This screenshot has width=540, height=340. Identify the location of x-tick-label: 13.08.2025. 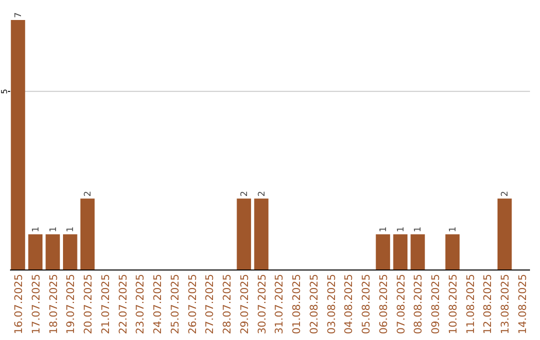
(506, 304).